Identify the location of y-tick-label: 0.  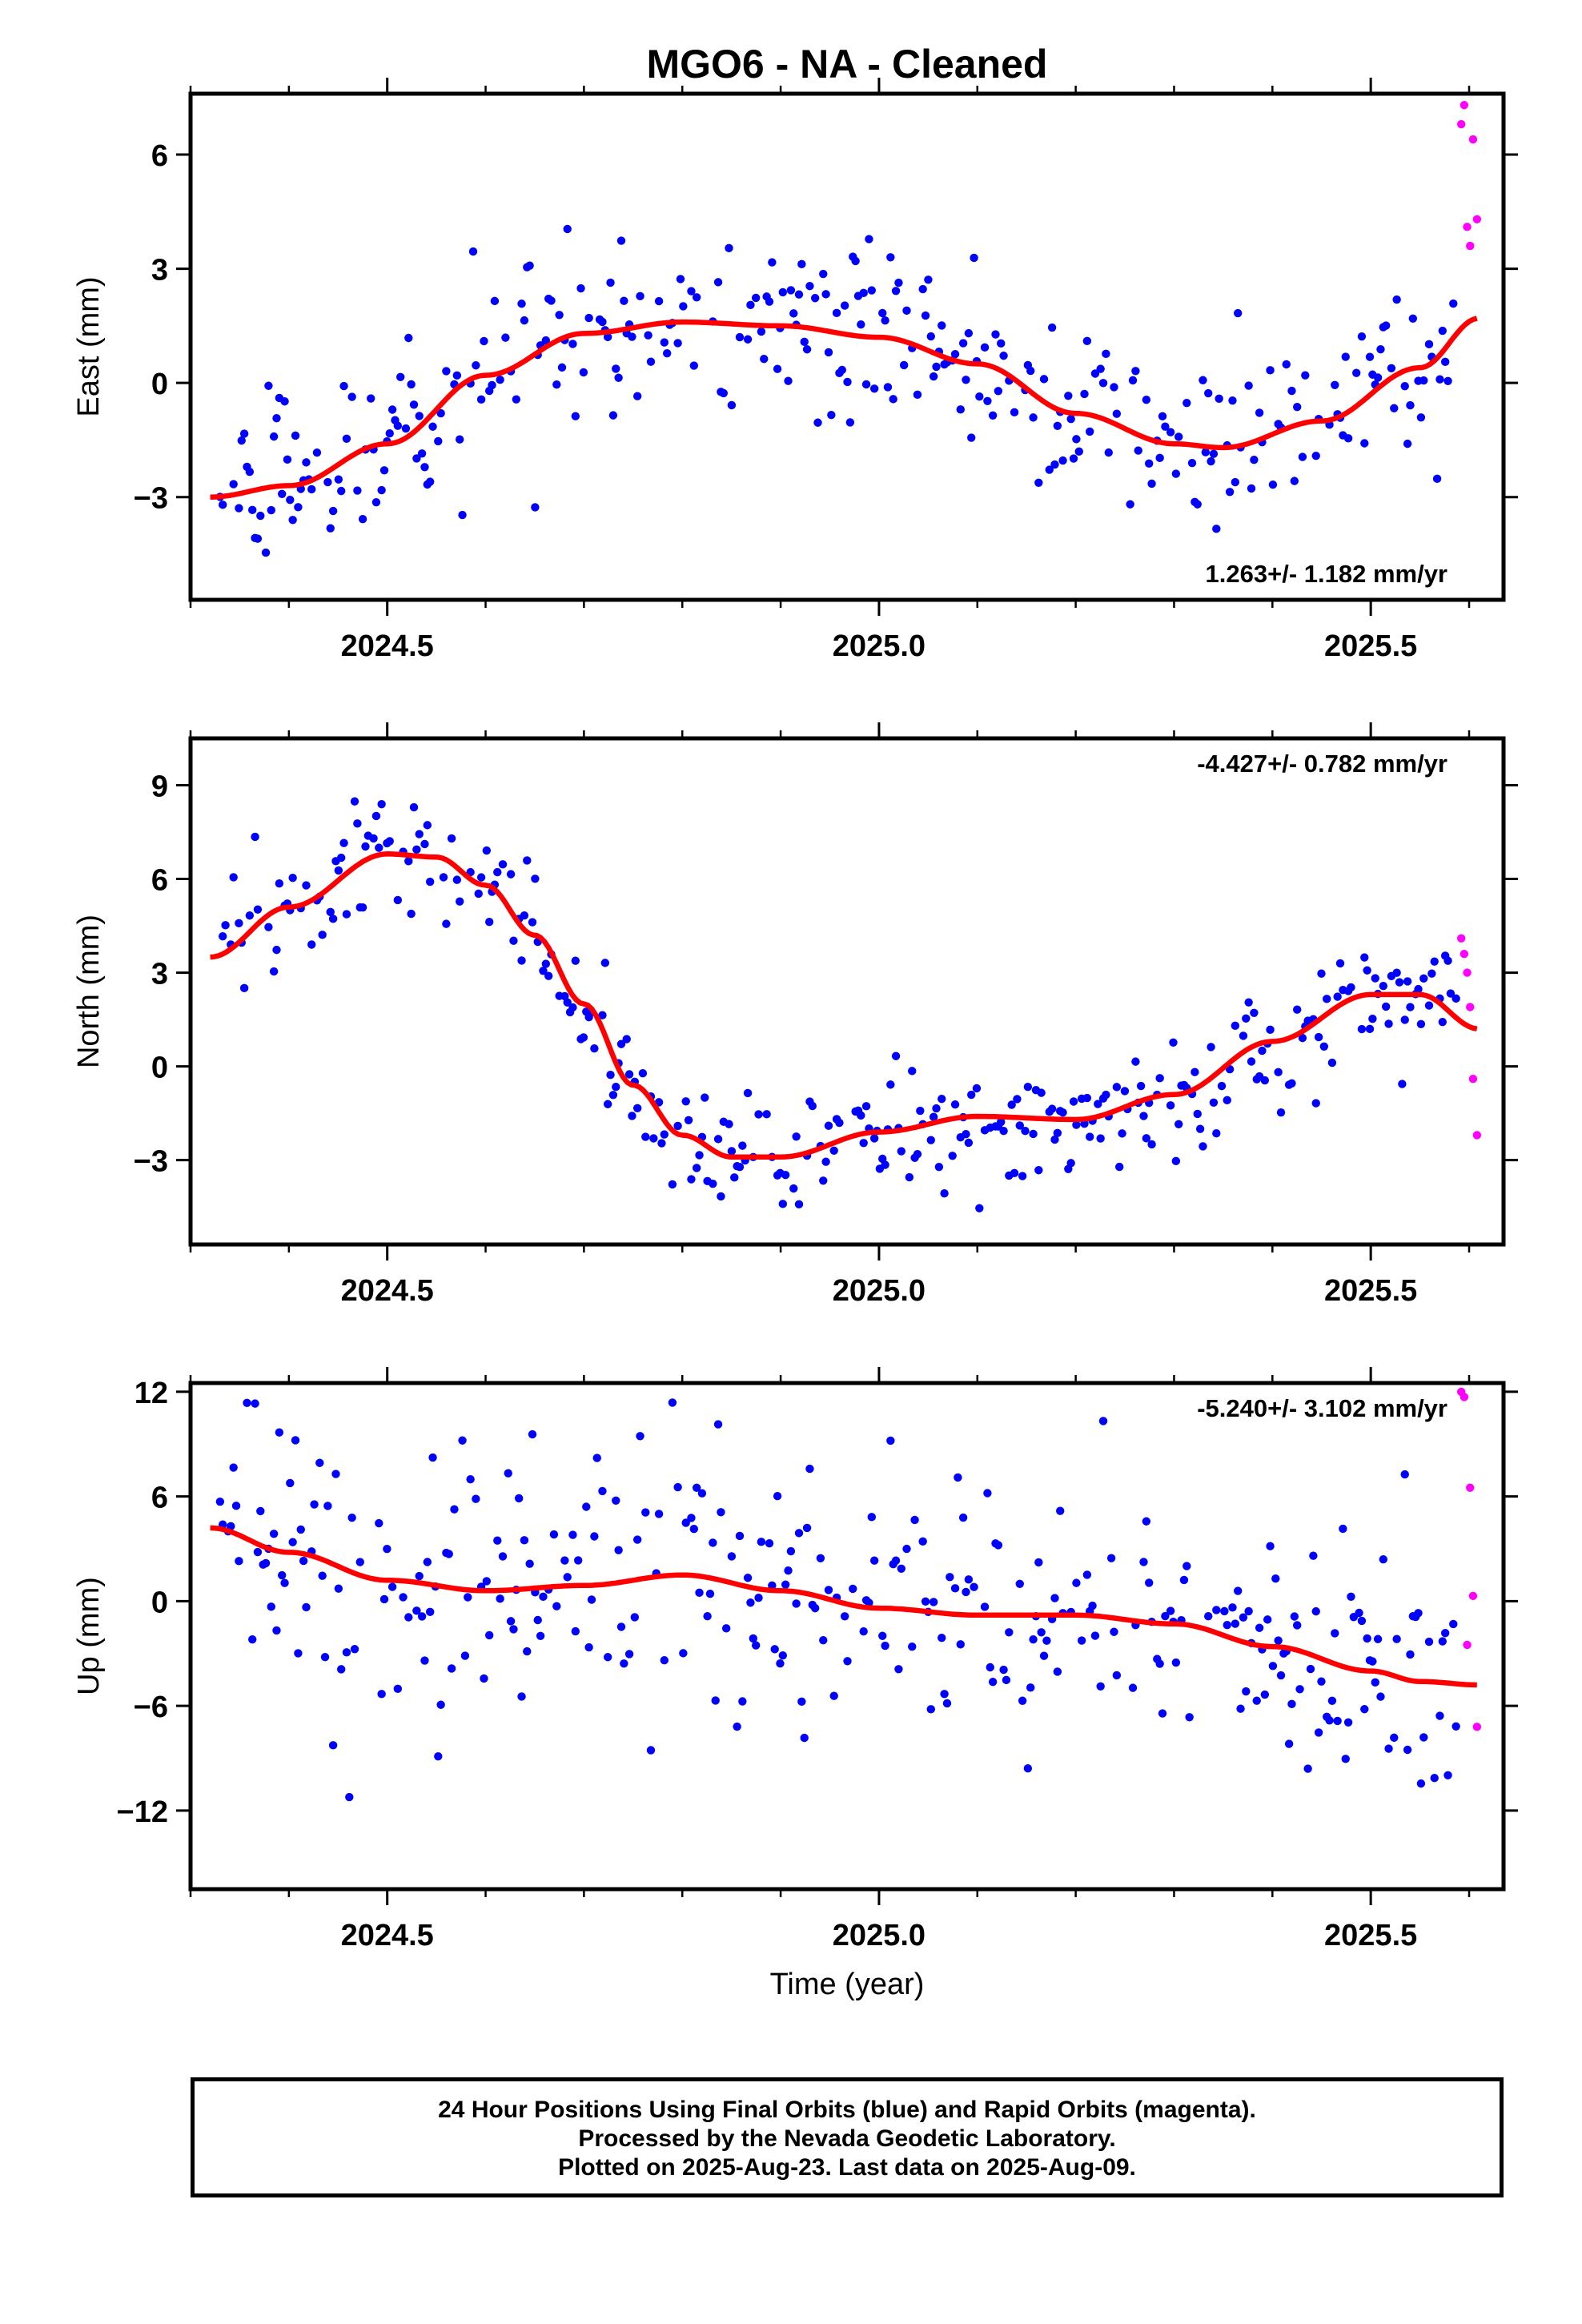
(159, 1602).